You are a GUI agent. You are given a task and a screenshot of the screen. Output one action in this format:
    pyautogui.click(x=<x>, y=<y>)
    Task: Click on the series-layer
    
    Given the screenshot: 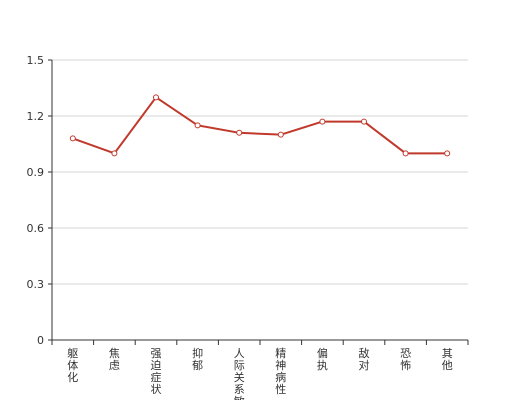 What is the action you would take?
    pyautogui.click(x=260, y=125)
    